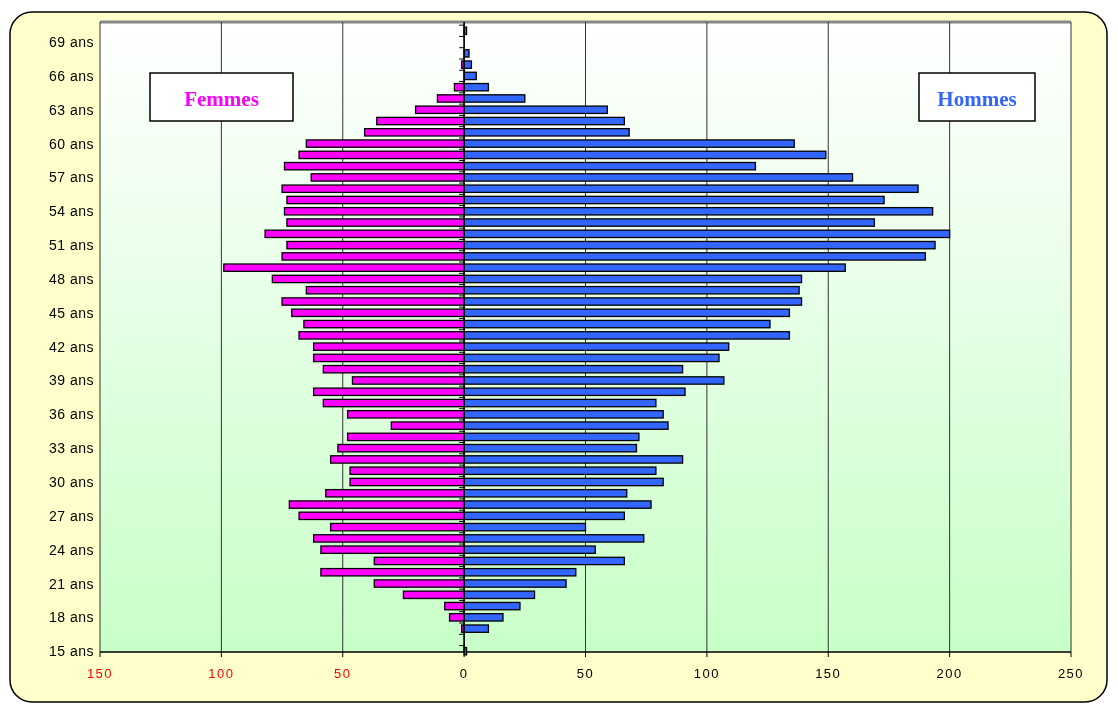  What do you see at coordinates (71, 482) in the screenshot?
I see `y-tick-label: 30 ans` at bounding box center [71, 482].